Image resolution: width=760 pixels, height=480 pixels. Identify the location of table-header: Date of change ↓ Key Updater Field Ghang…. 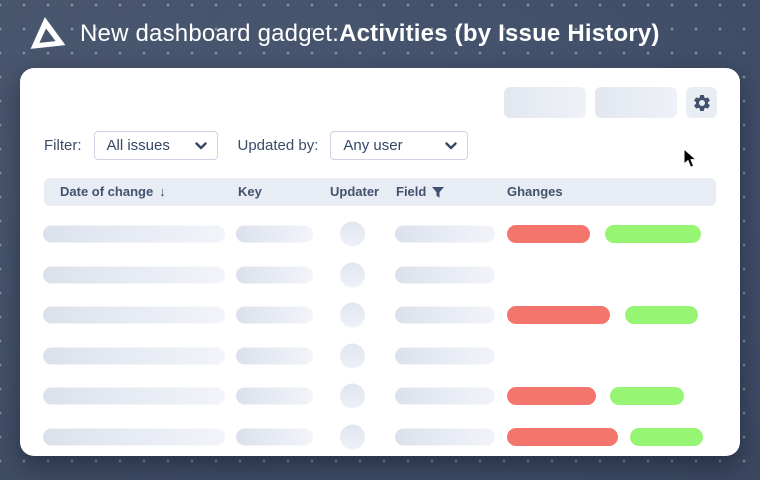
(380, 192).